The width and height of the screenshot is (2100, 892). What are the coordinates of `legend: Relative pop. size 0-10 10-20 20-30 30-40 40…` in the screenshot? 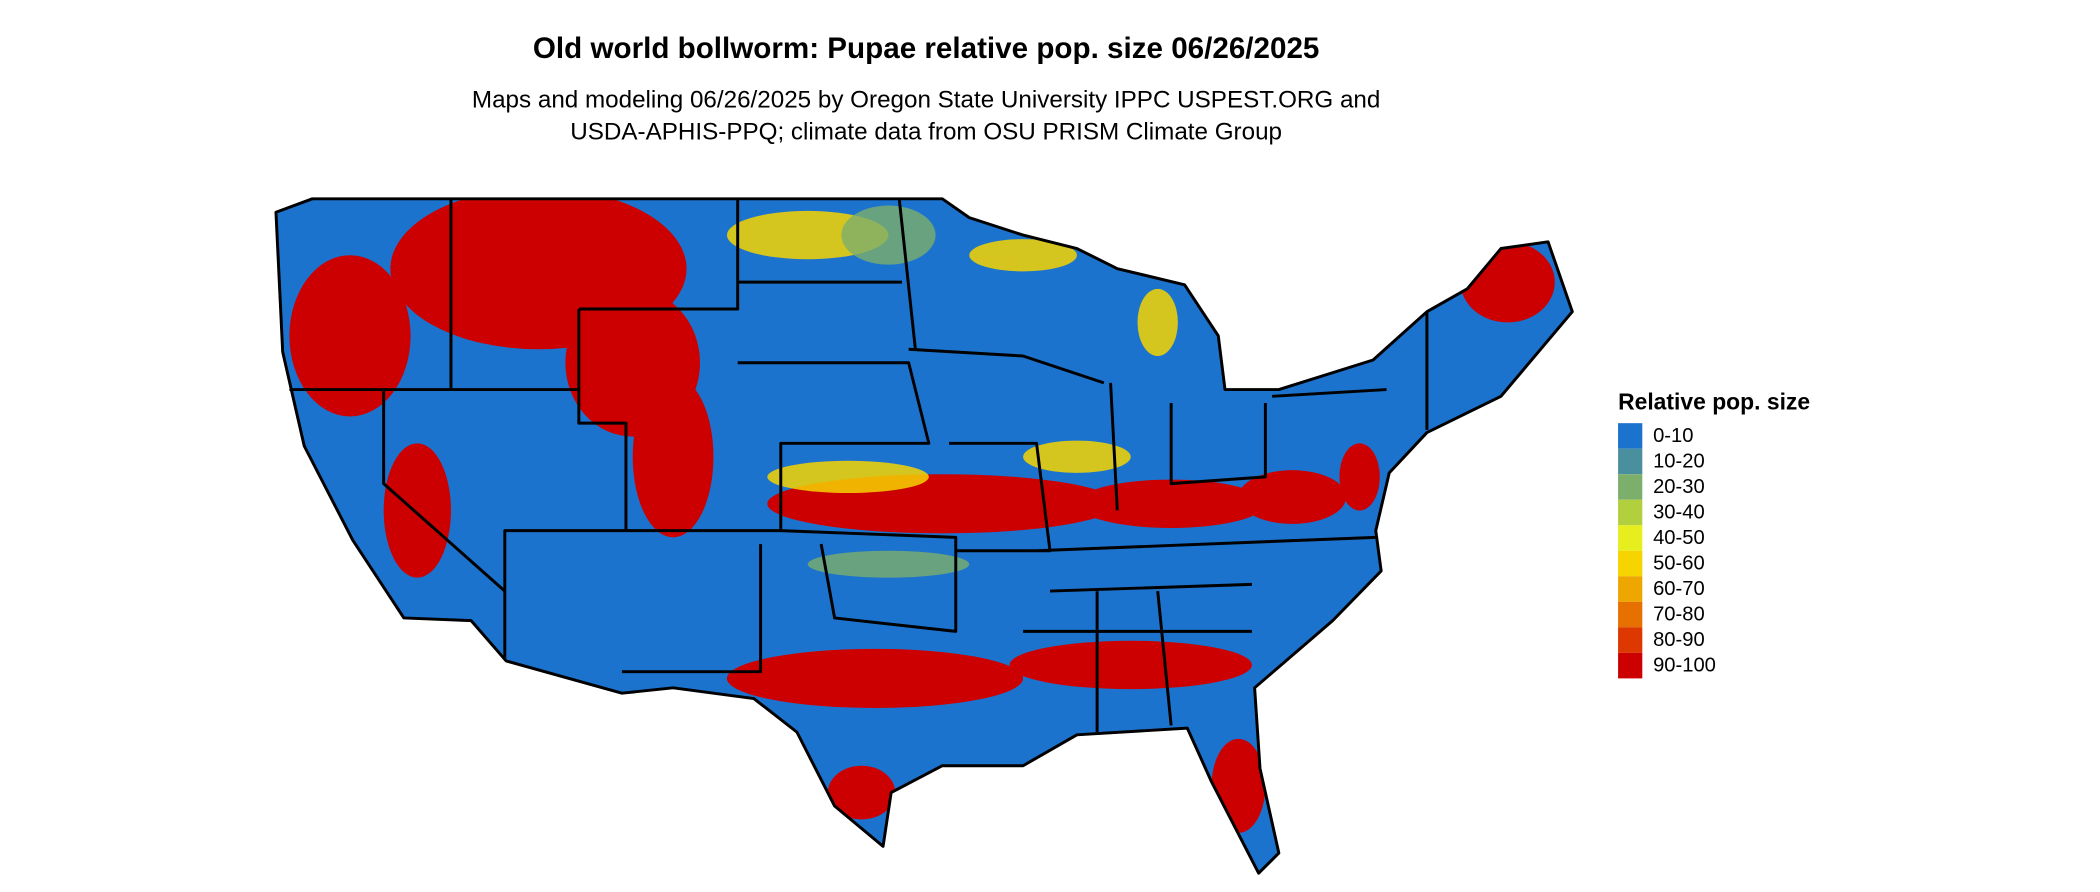 It's located at (1714, 534).